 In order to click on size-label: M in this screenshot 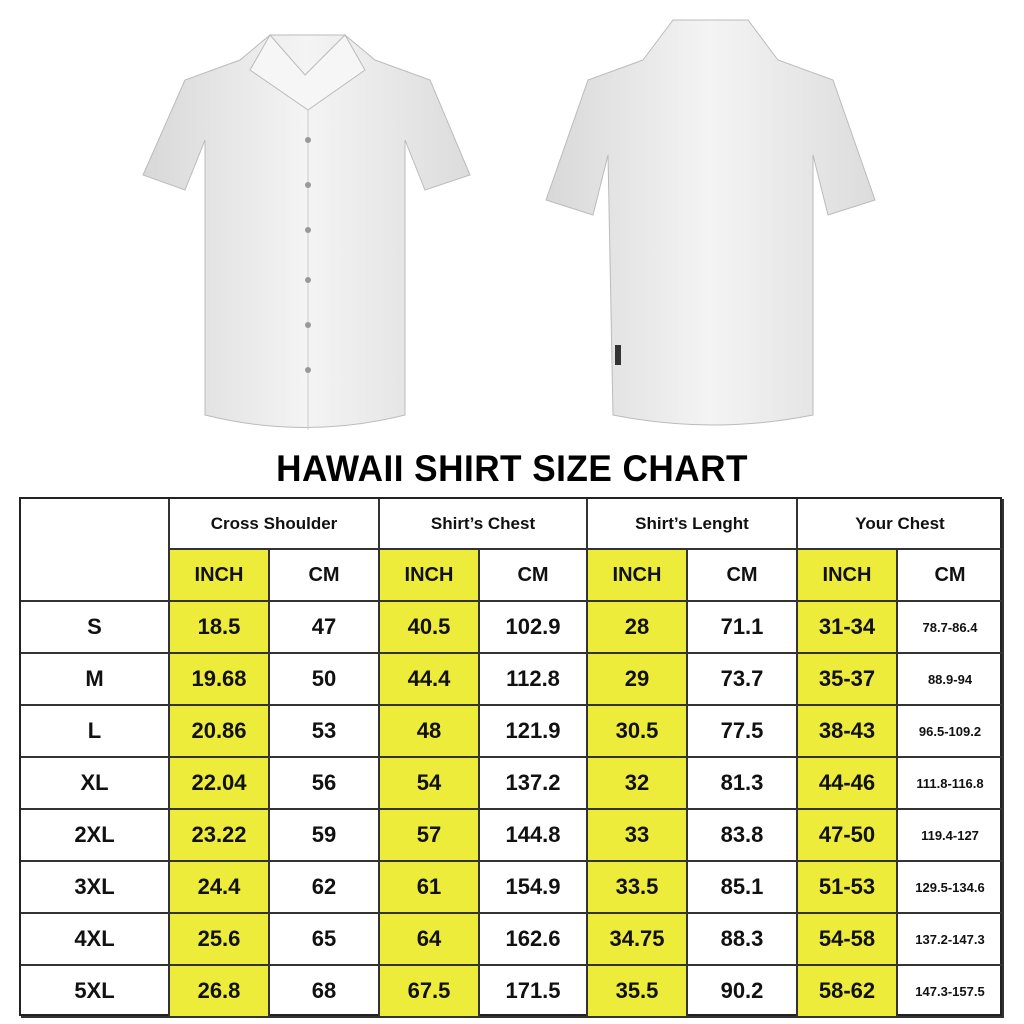, I will do `click(95, 680)`.